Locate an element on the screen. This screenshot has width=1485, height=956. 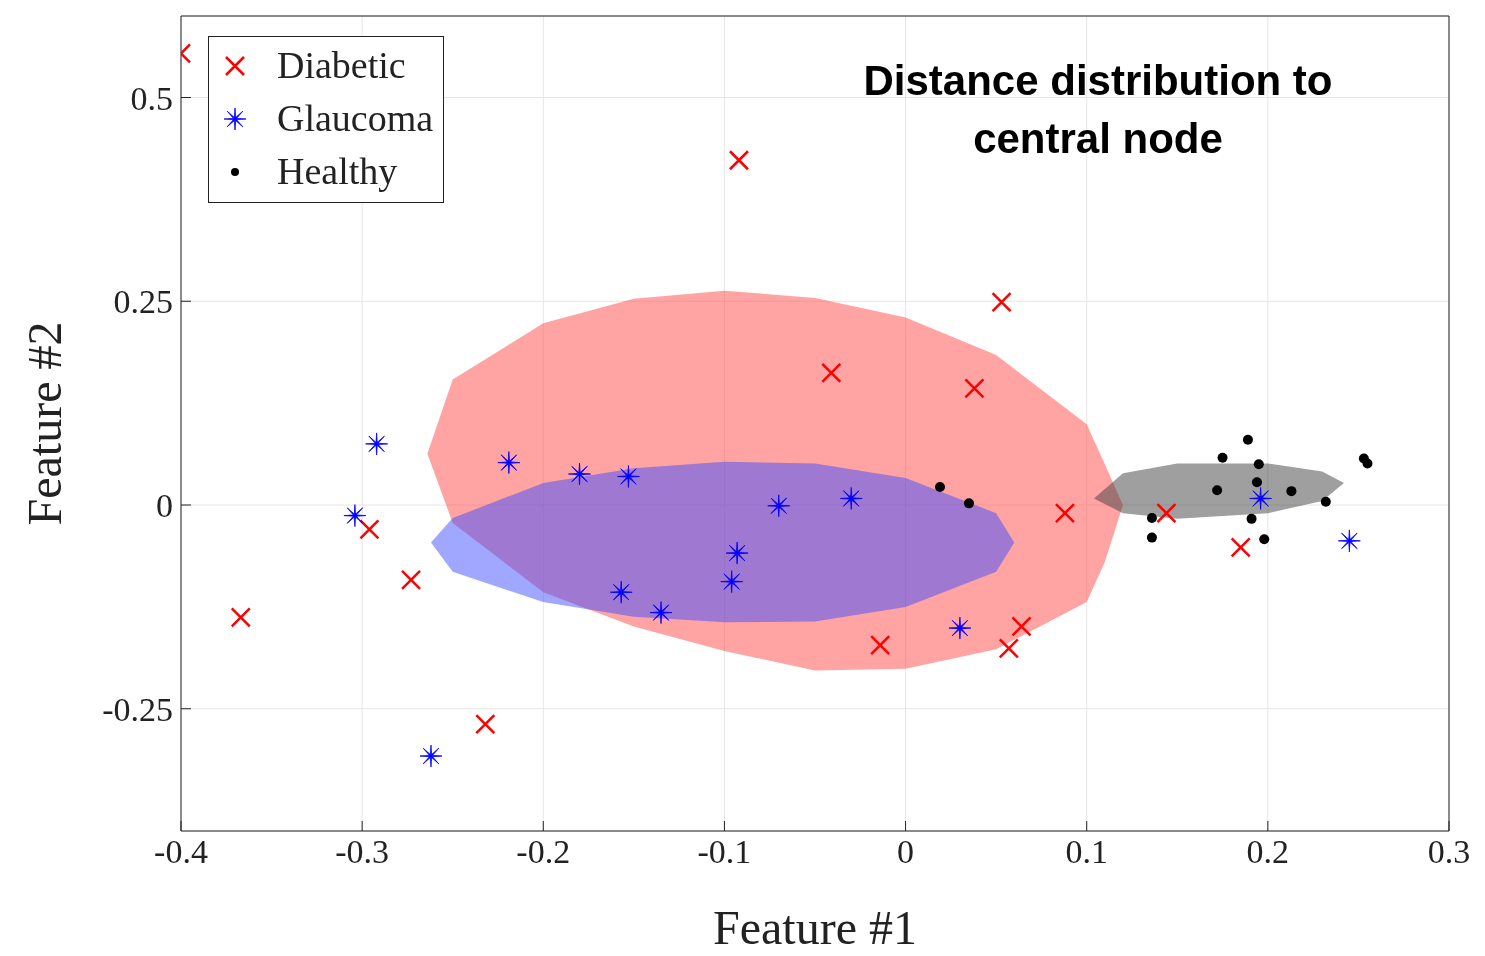
y-tick-label: 0.5 is located at coordinates (151, 98).